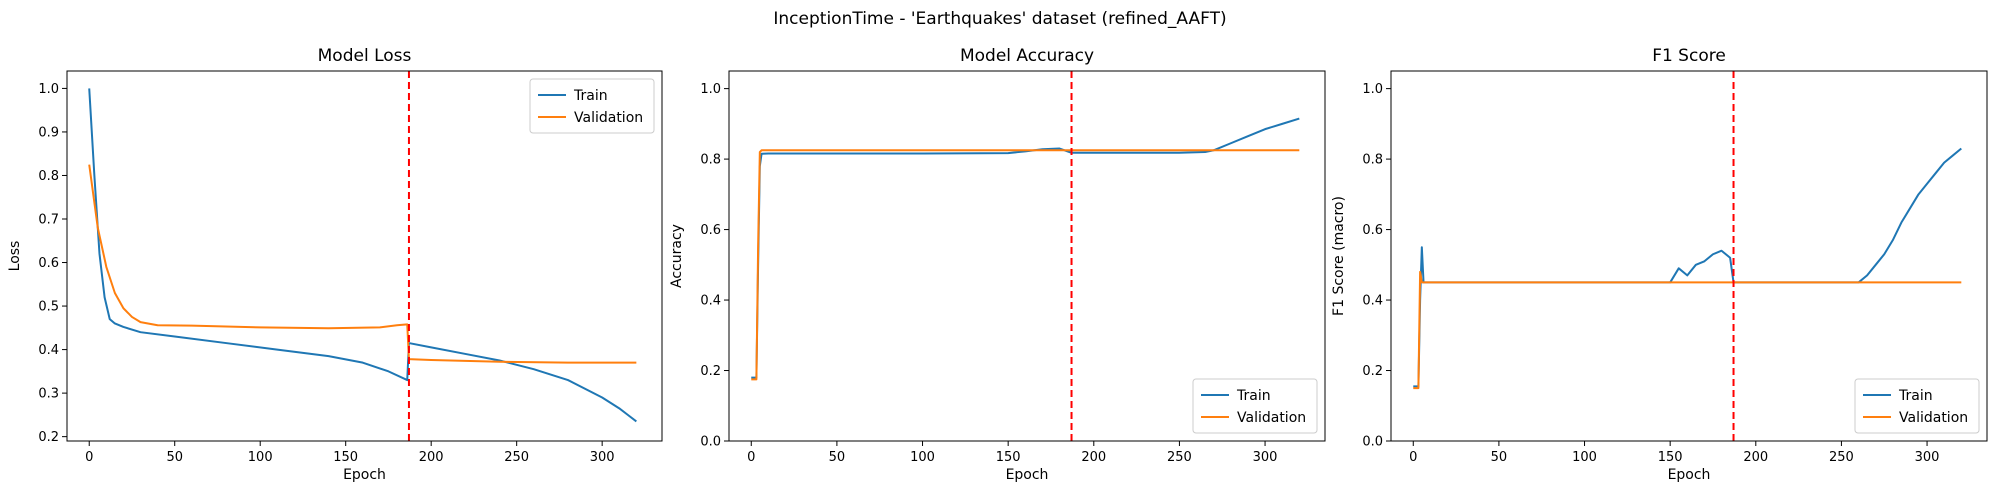 This screenshot has width=2000, height=500. Describe the element at coordinates (1339, 256) in the screenshot. I see `y-axis-label: F1 Score (macro)` at that location.